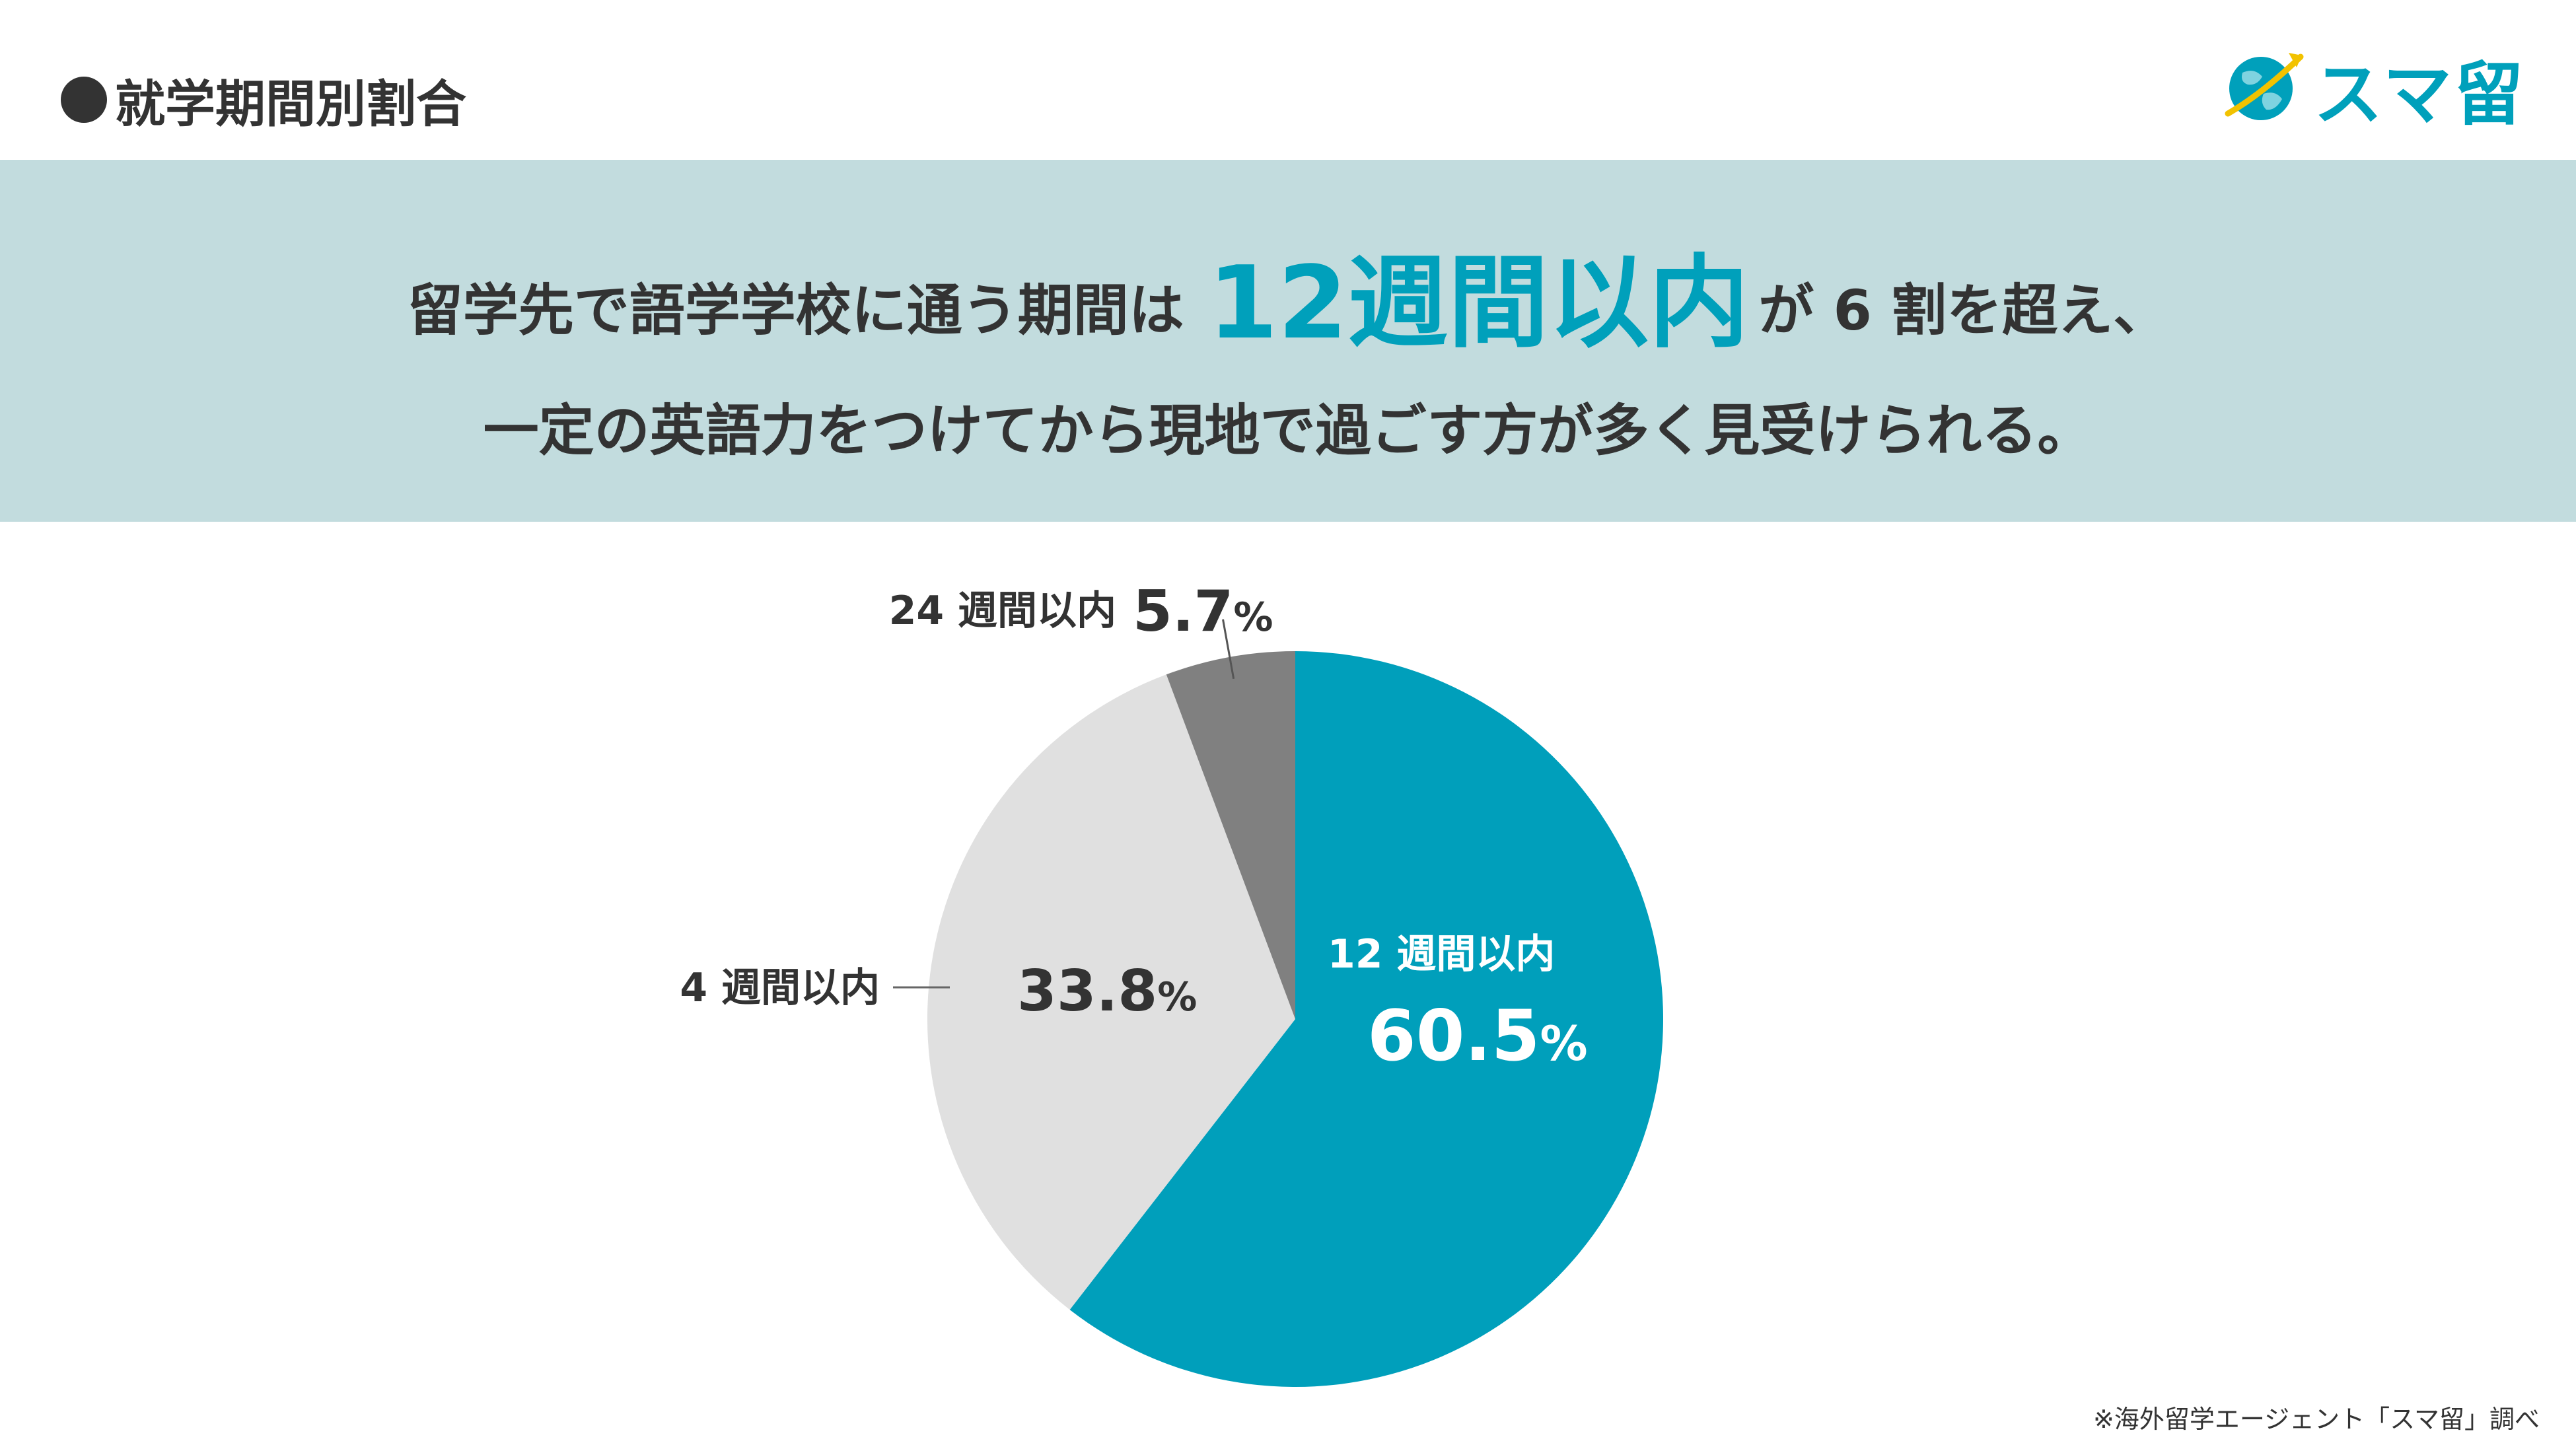  I want to click on page-title: 就学期間別割合, so click(264, 100).